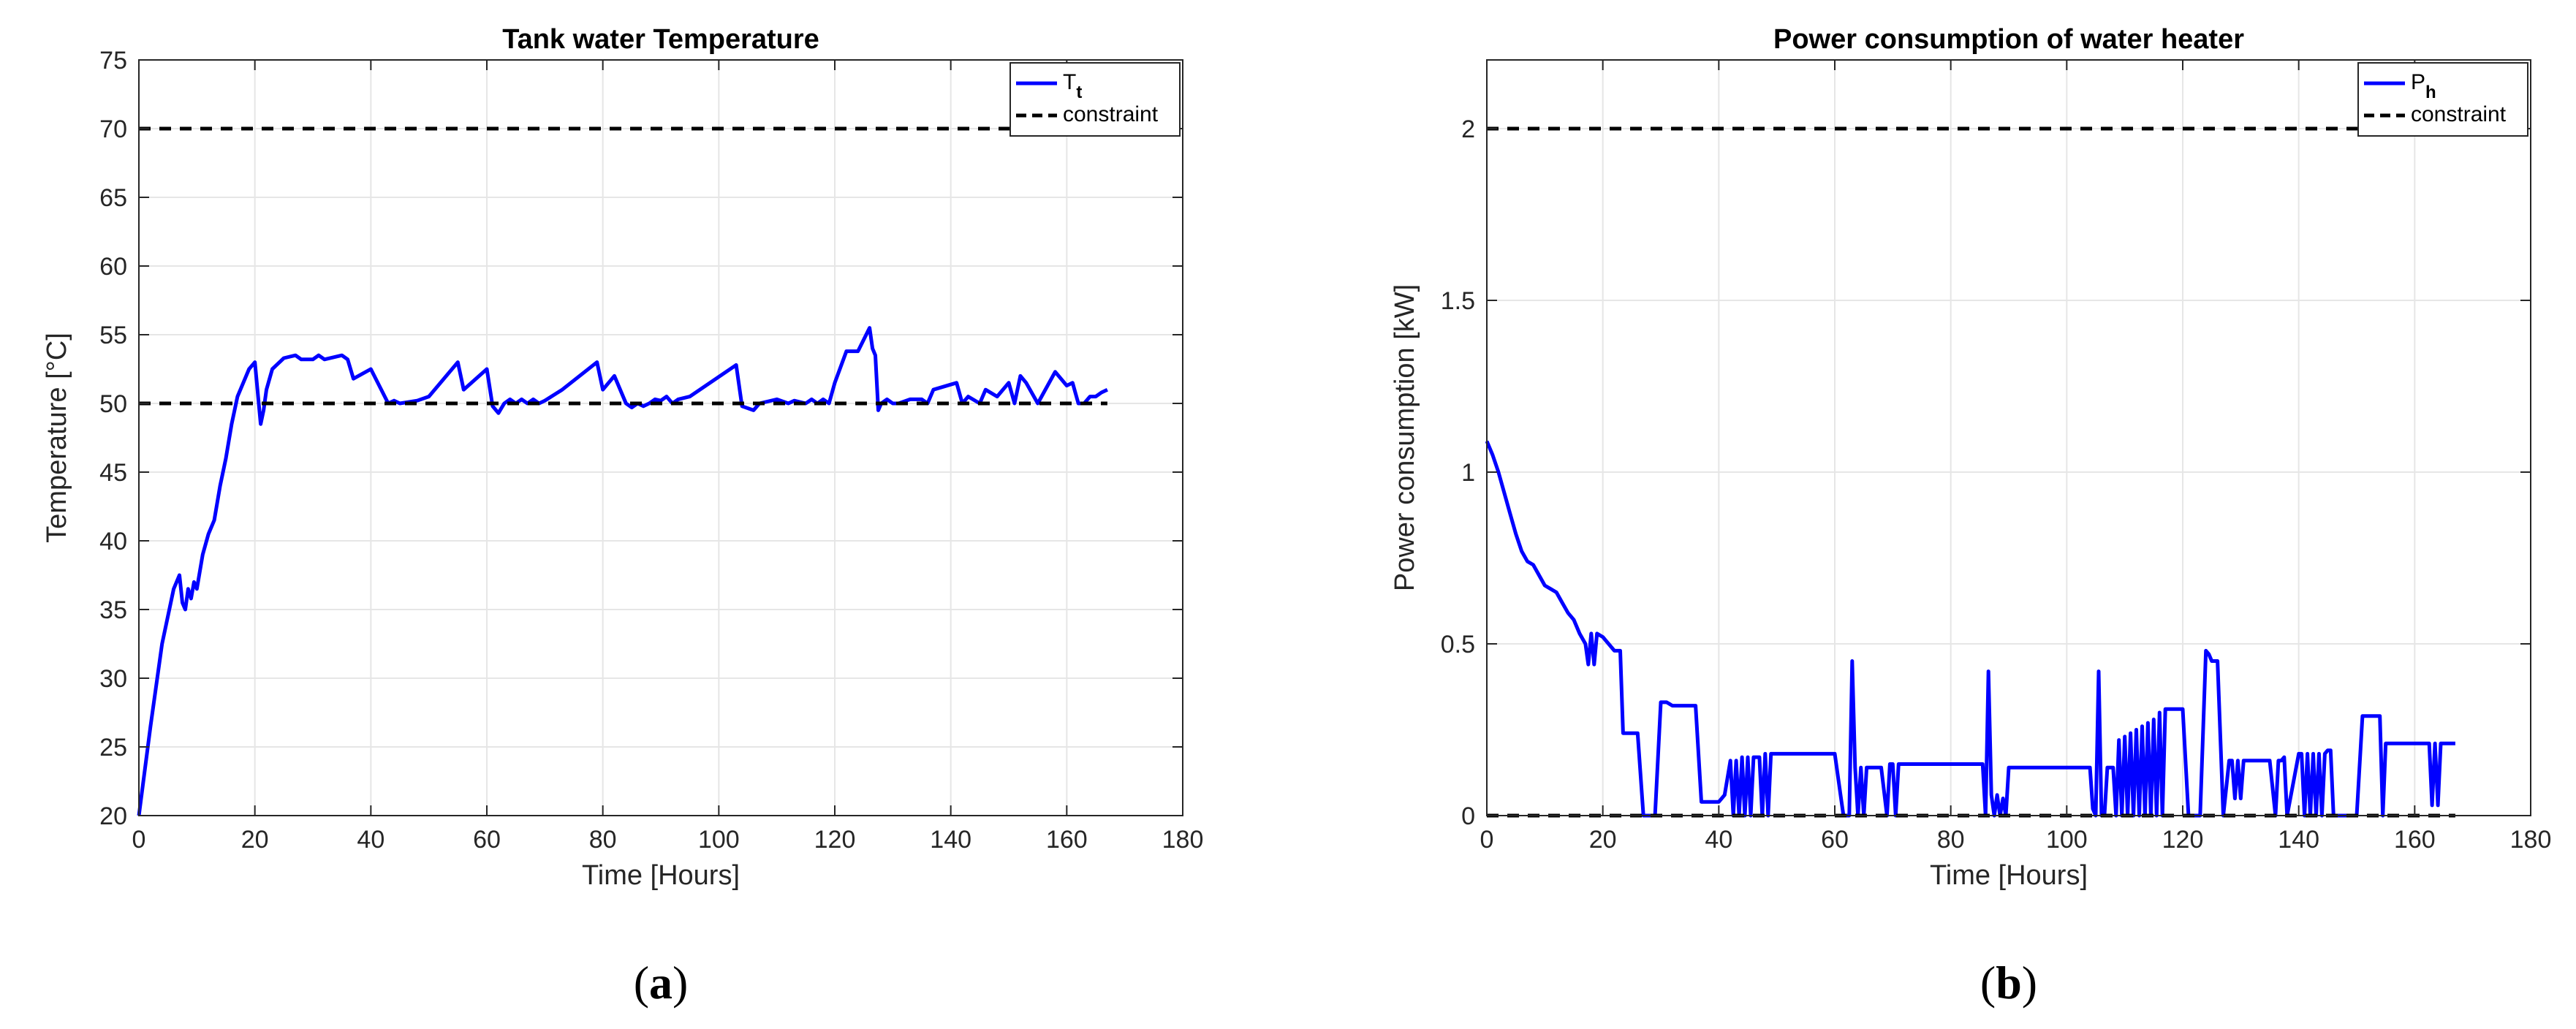 The height and width of the screenshot is (1029, 2576). I want to click on legend-label-sub: h, so click(2430, 92).